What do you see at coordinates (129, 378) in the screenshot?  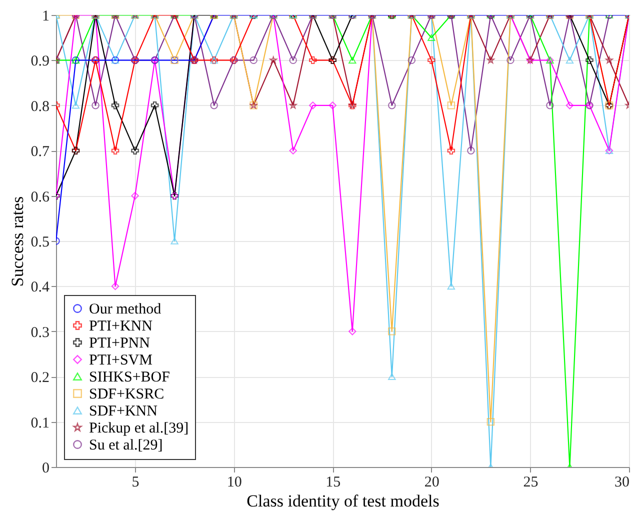 I see `legend-label: SIHKS+BOF` at bounding box center [129, 378].